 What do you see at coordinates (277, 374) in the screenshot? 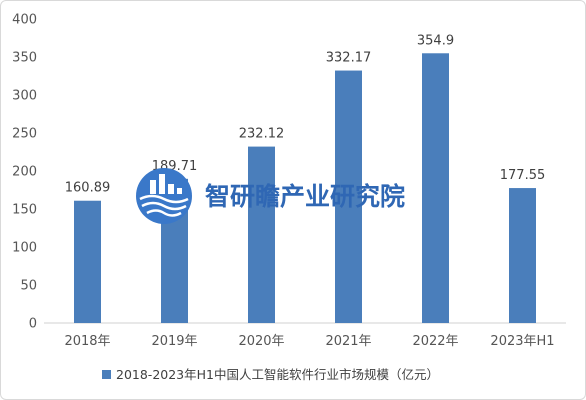
I see `legend-label: 2018-2023年H1中国人工智能软件行业市场规模（亿元）` at bounding box center [277, 374].